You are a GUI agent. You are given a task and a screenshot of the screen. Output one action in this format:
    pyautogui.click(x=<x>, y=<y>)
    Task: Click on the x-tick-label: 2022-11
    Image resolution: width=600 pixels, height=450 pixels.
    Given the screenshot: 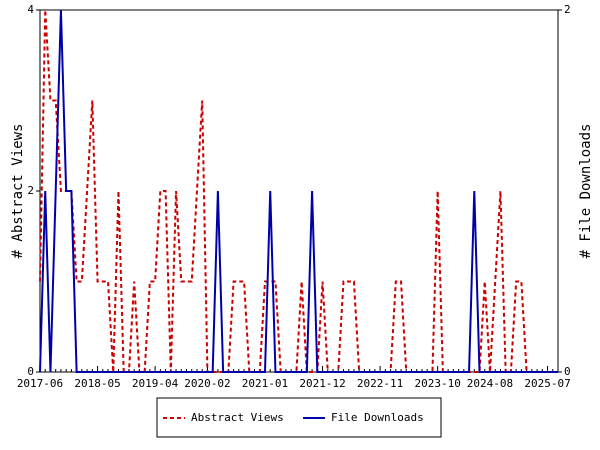 What is the action you would take?
    pyautogui.click(x=380, y=383)
    